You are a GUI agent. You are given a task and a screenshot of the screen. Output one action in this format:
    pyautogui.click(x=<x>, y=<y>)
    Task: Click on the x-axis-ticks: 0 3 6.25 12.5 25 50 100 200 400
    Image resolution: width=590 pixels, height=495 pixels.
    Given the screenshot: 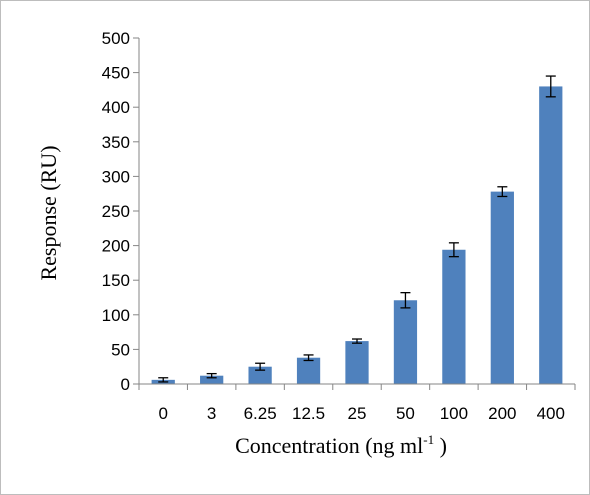 What is the action you would take?
    pyautogui.click(x=357, y=403)
    